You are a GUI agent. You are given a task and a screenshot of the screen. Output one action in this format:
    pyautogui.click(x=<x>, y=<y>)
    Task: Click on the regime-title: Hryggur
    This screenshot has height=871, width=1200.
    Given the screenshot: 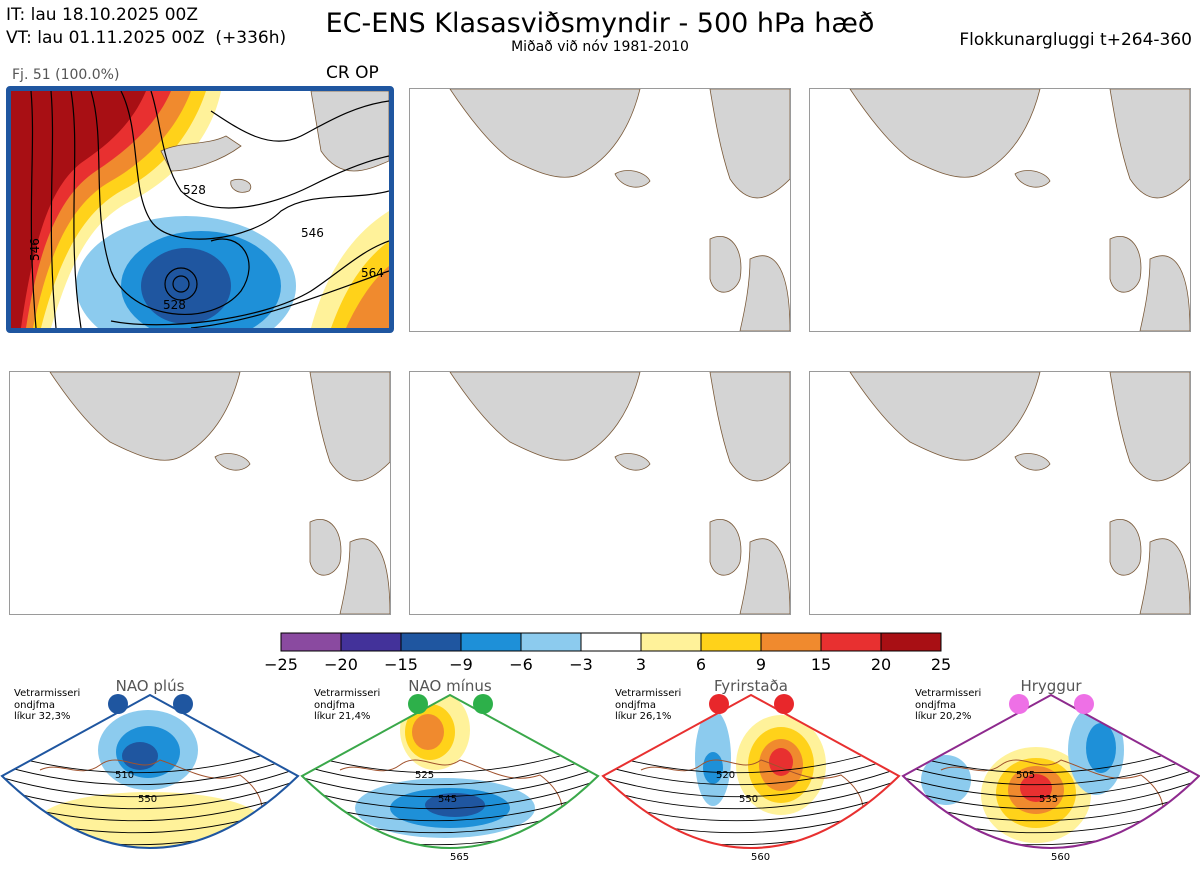 What is the action you would take?
    pyautogui.click(x=1051, y=686)
    